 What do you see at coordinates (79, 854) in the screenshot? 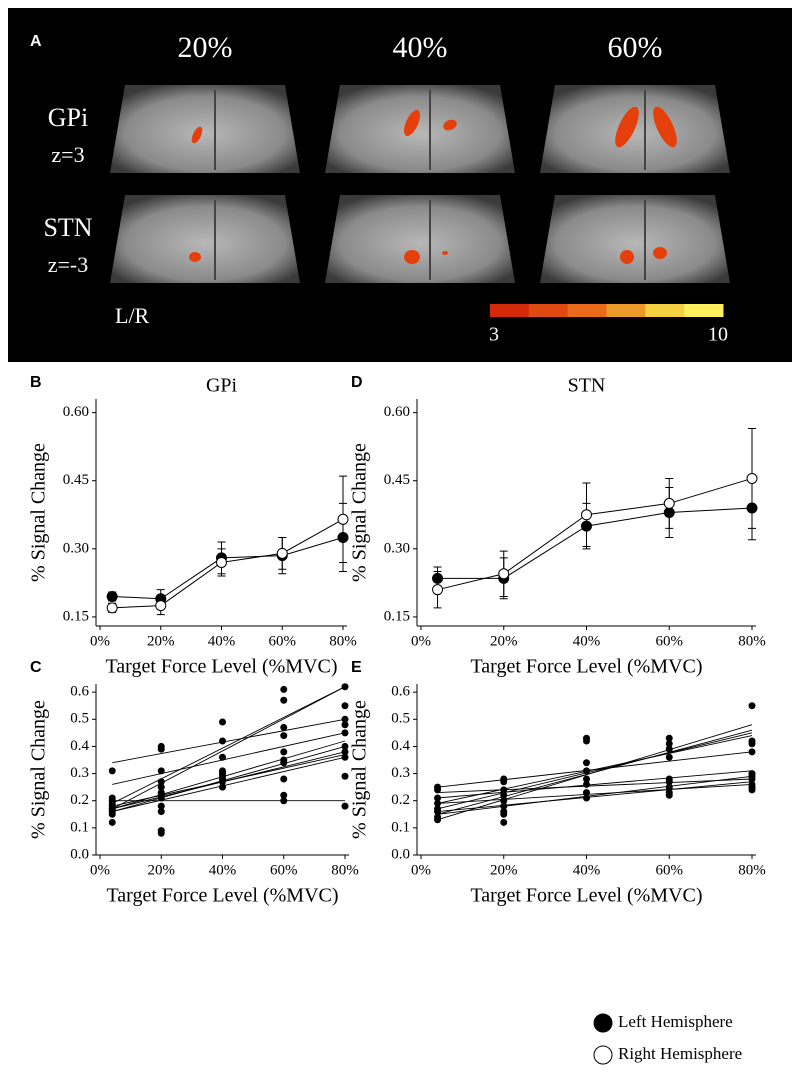
I see `y-tick-label: 0.0` at bounding box center [79, 854].